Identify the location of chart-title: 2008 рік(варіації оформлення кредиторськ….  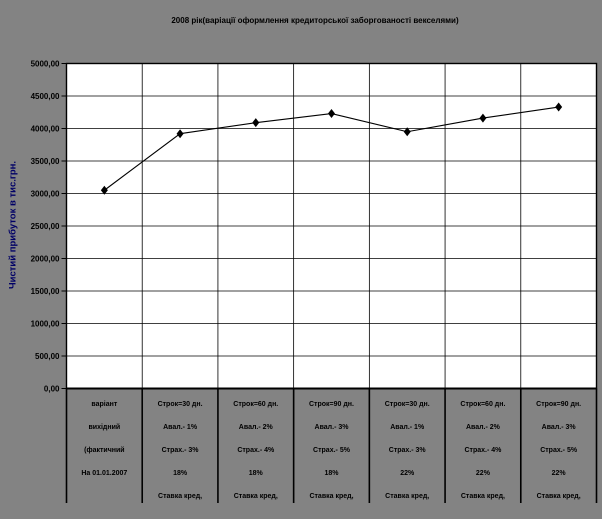
(315, 20).